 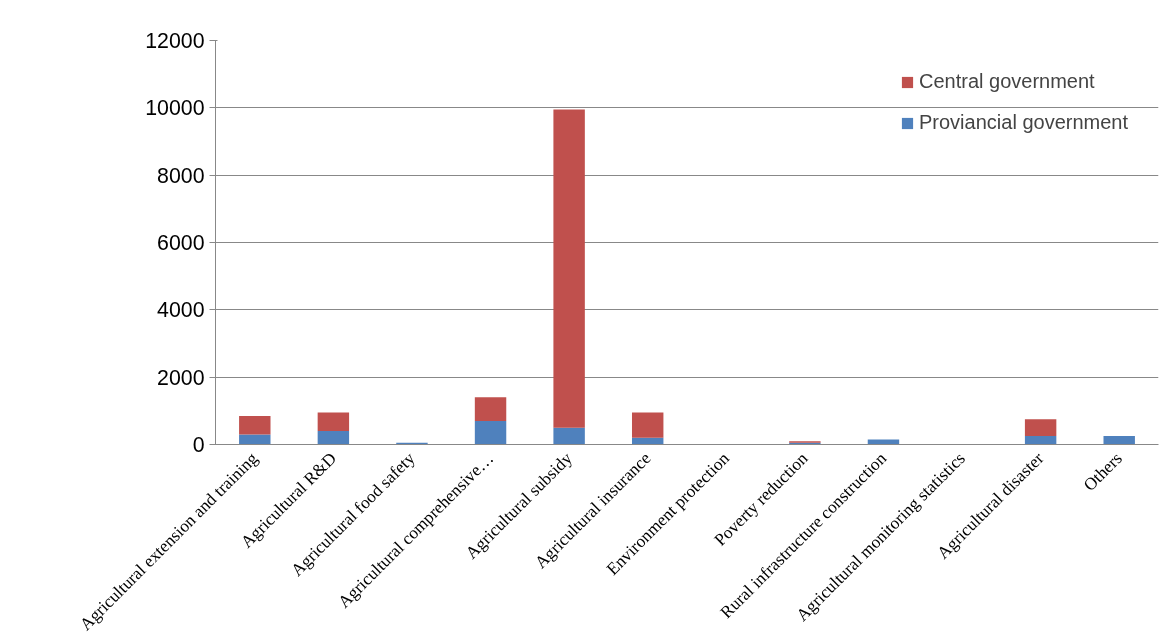 I want to click on y-tick-label: 8000, so click(x=181, y=175).